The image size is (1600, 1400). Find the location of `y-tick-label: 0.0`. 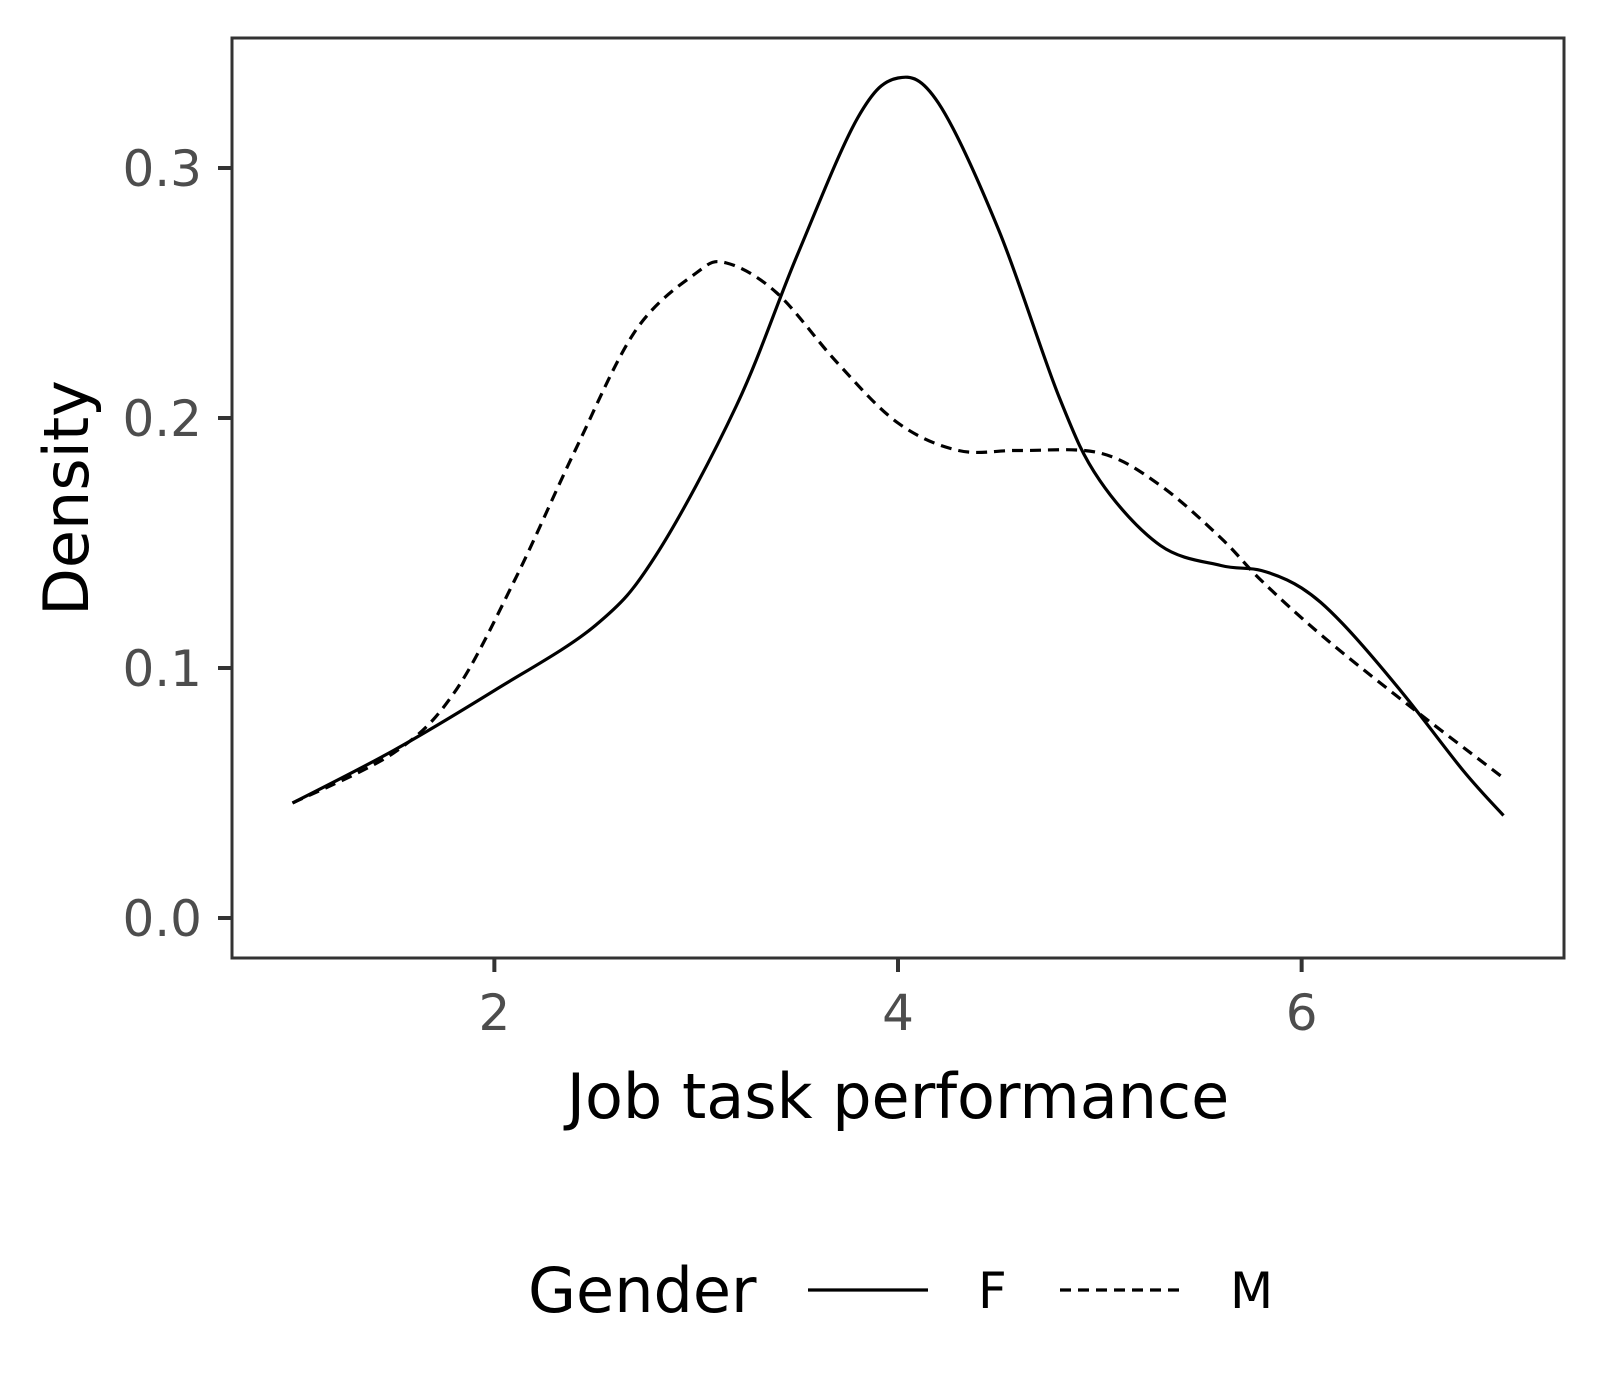

y-tick-label: 0.0 is located at coordinates (162, 919).